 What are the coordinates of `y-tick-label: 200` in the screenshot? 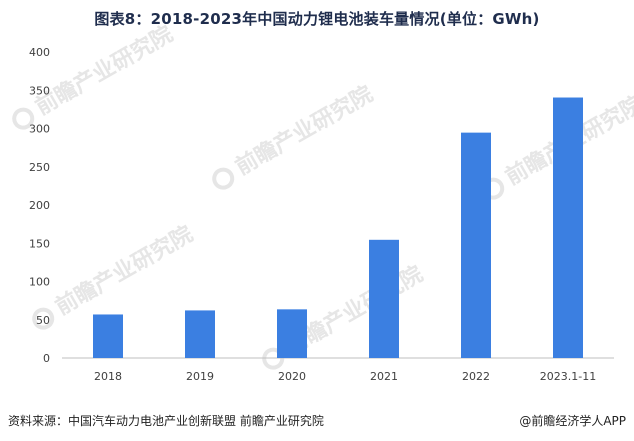 It's located at (39, 205).